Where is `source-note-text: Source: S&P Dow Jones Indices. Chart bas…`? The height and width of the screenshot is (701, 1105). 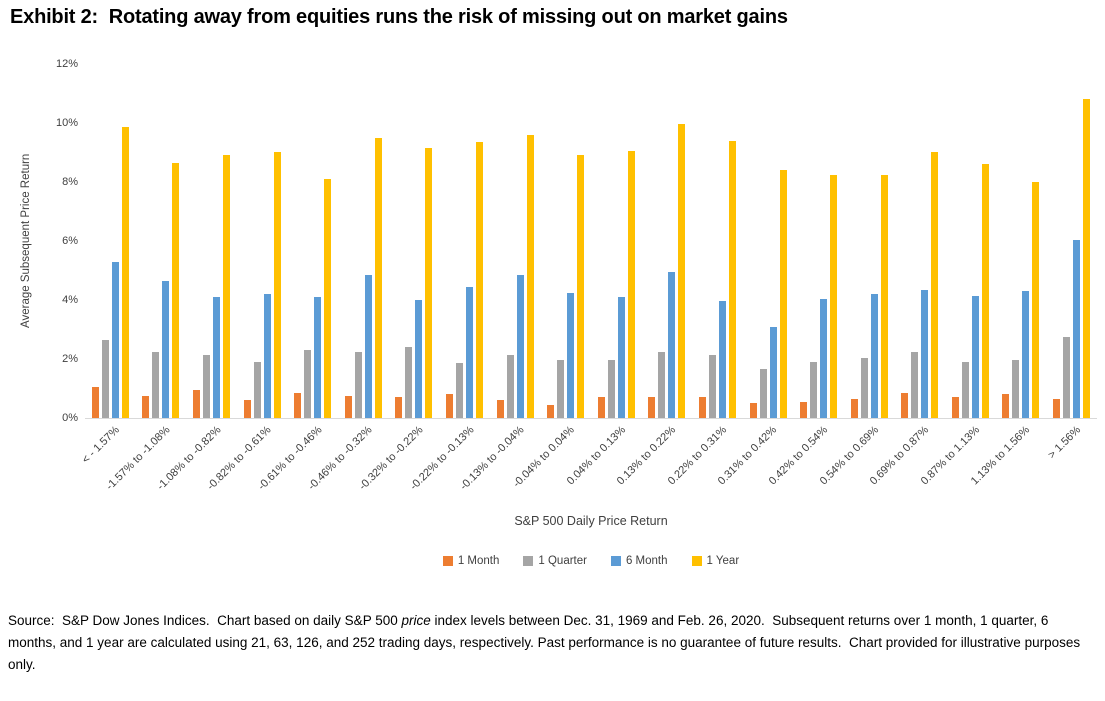 source-note-text: Source: S&P Dow Jones Indices. Chart bas… is located at coordinates (205, 620).